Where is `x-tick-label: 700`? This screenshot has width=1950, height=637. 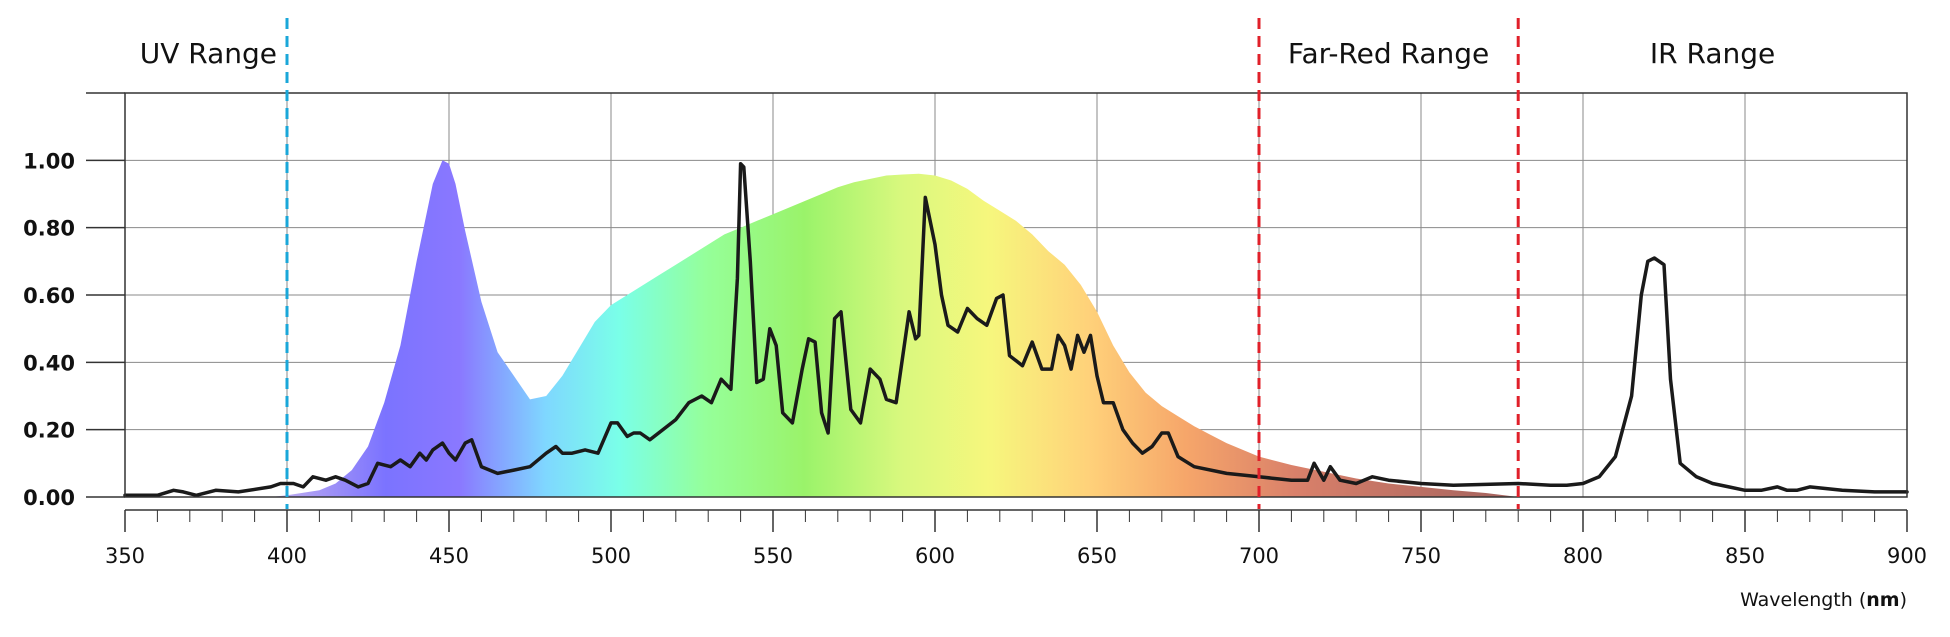 x-tick-label: 700 is located at coordinates (1259, 556).